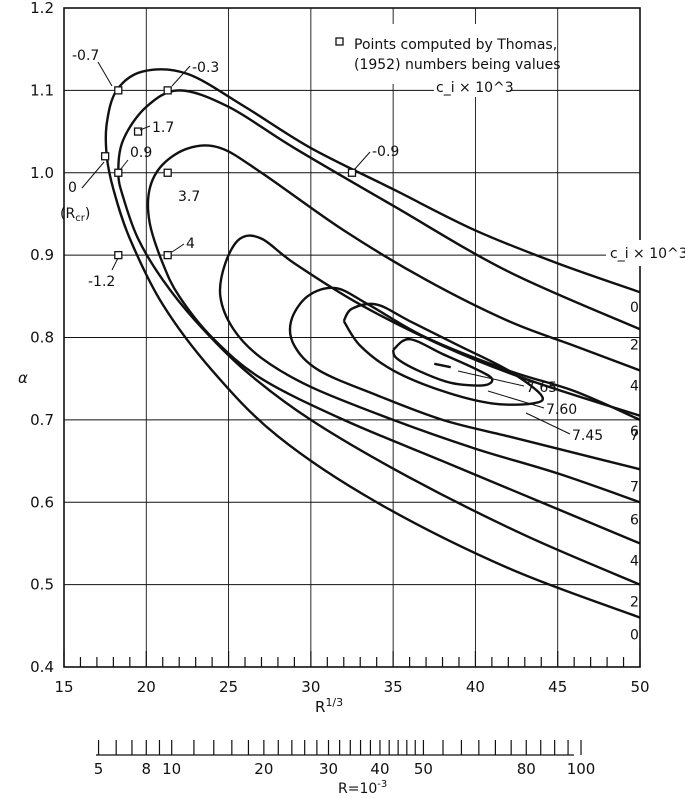  Describe the element at coordinates (205, 68) in the screenshot. I see `label-neg03: -0.3` at that location.